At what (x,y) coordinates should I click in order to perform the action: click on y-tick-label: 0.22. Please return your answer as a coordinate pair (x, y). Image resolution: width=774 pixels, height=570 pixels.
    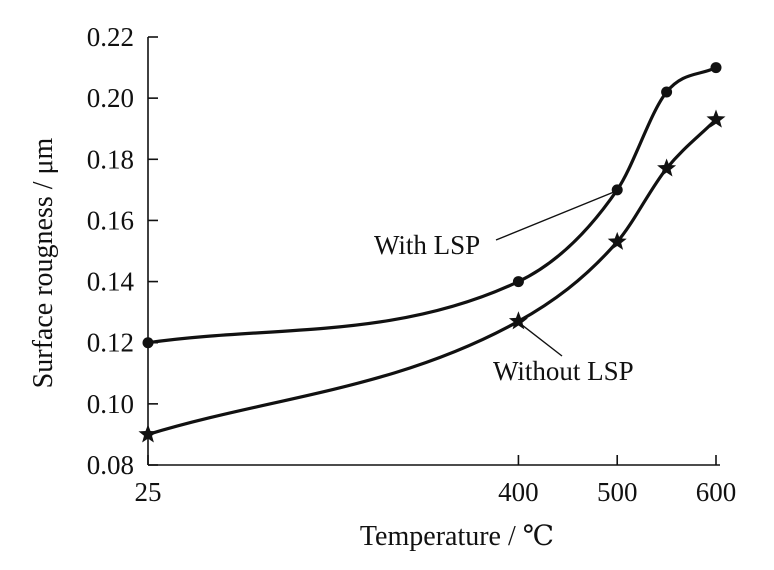
    Looking at the image, I should click on (110, 37).